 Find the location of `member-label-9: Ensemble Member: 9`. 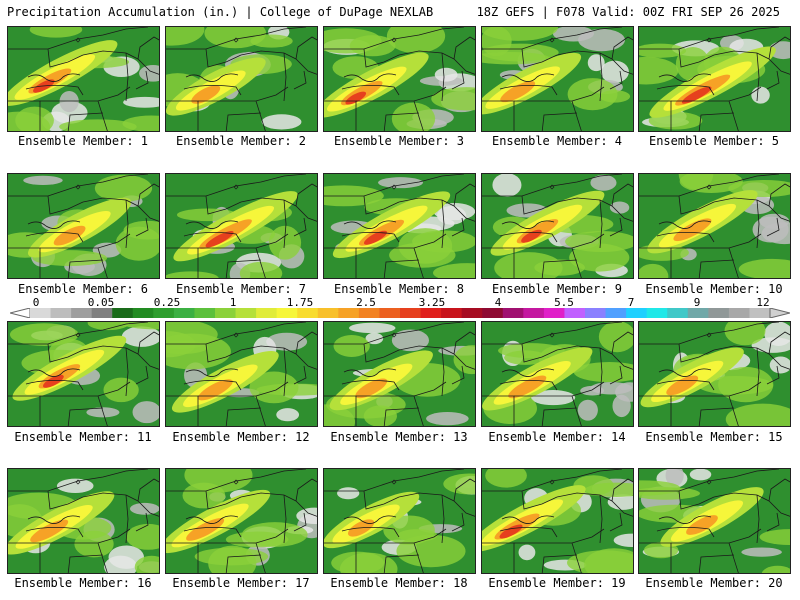

member-label-9: Ensemble Member: 9 is located at coordinates (557, 289).